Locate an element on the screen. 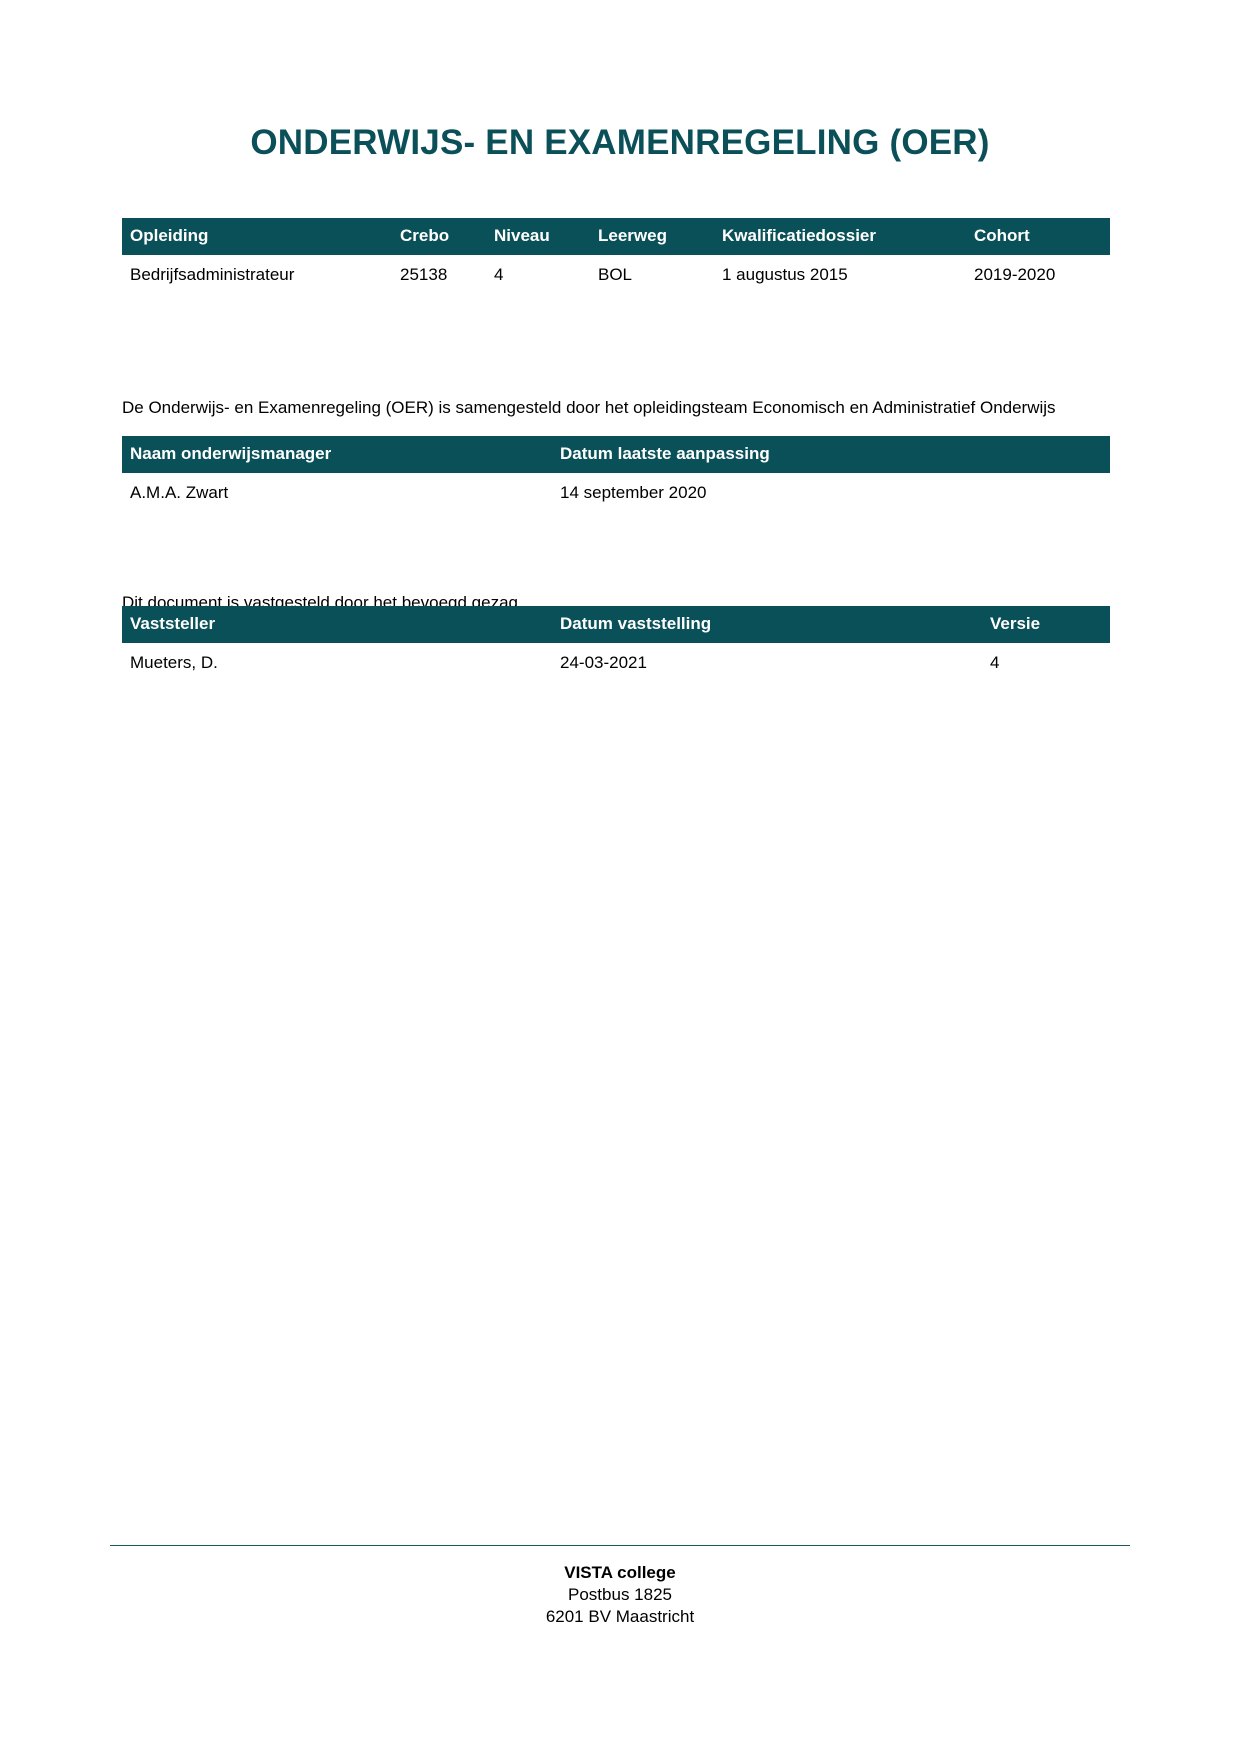 Image resolution: width=1240 pixels, height=1755 pixels. column-header-naam-onderwijsmanager: Naam onderwijsmanager is located at coordinates (341, 454).